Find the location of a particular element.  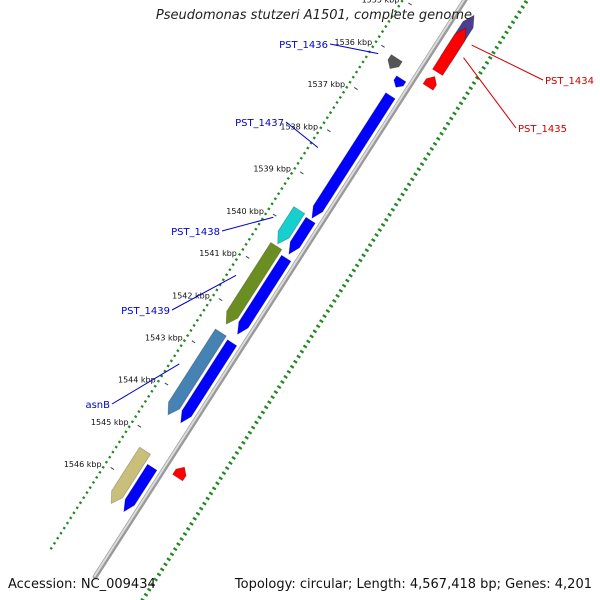

accession-label: Accession: NC_009434 is located at coordinates (82, 584).